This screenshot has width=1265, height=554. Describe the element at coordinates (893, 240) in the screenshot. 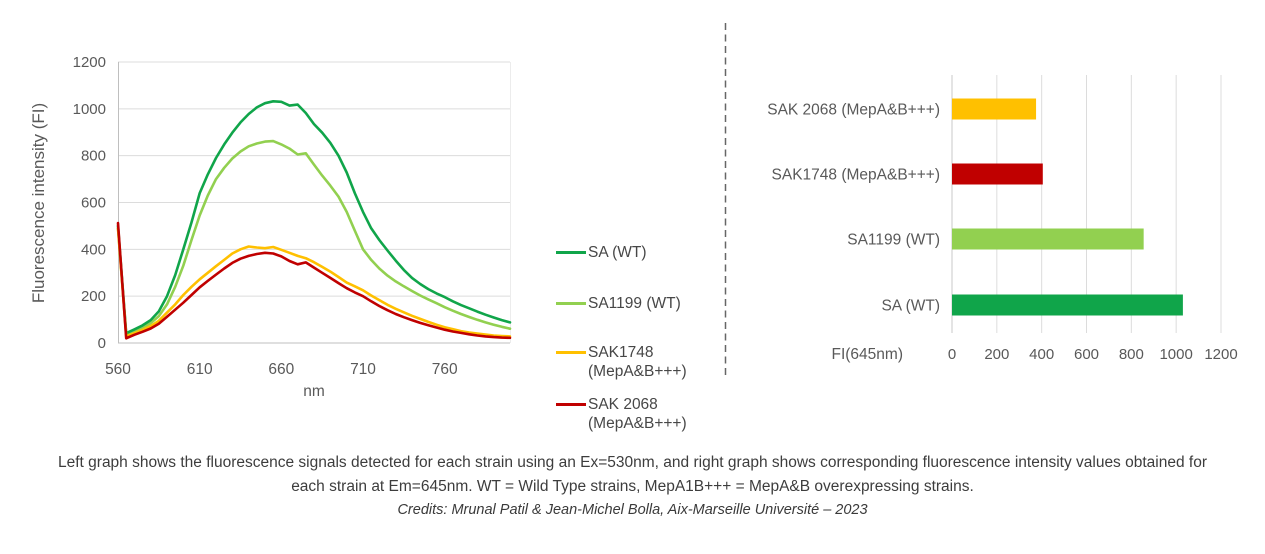

I see `bar-category-label: SA1199 (WT)` at that location.